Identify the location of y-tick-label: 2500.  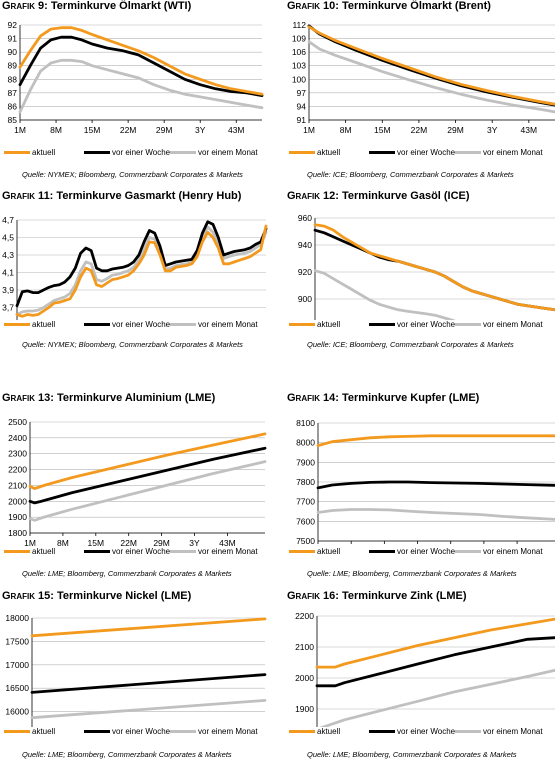
(17, 422).